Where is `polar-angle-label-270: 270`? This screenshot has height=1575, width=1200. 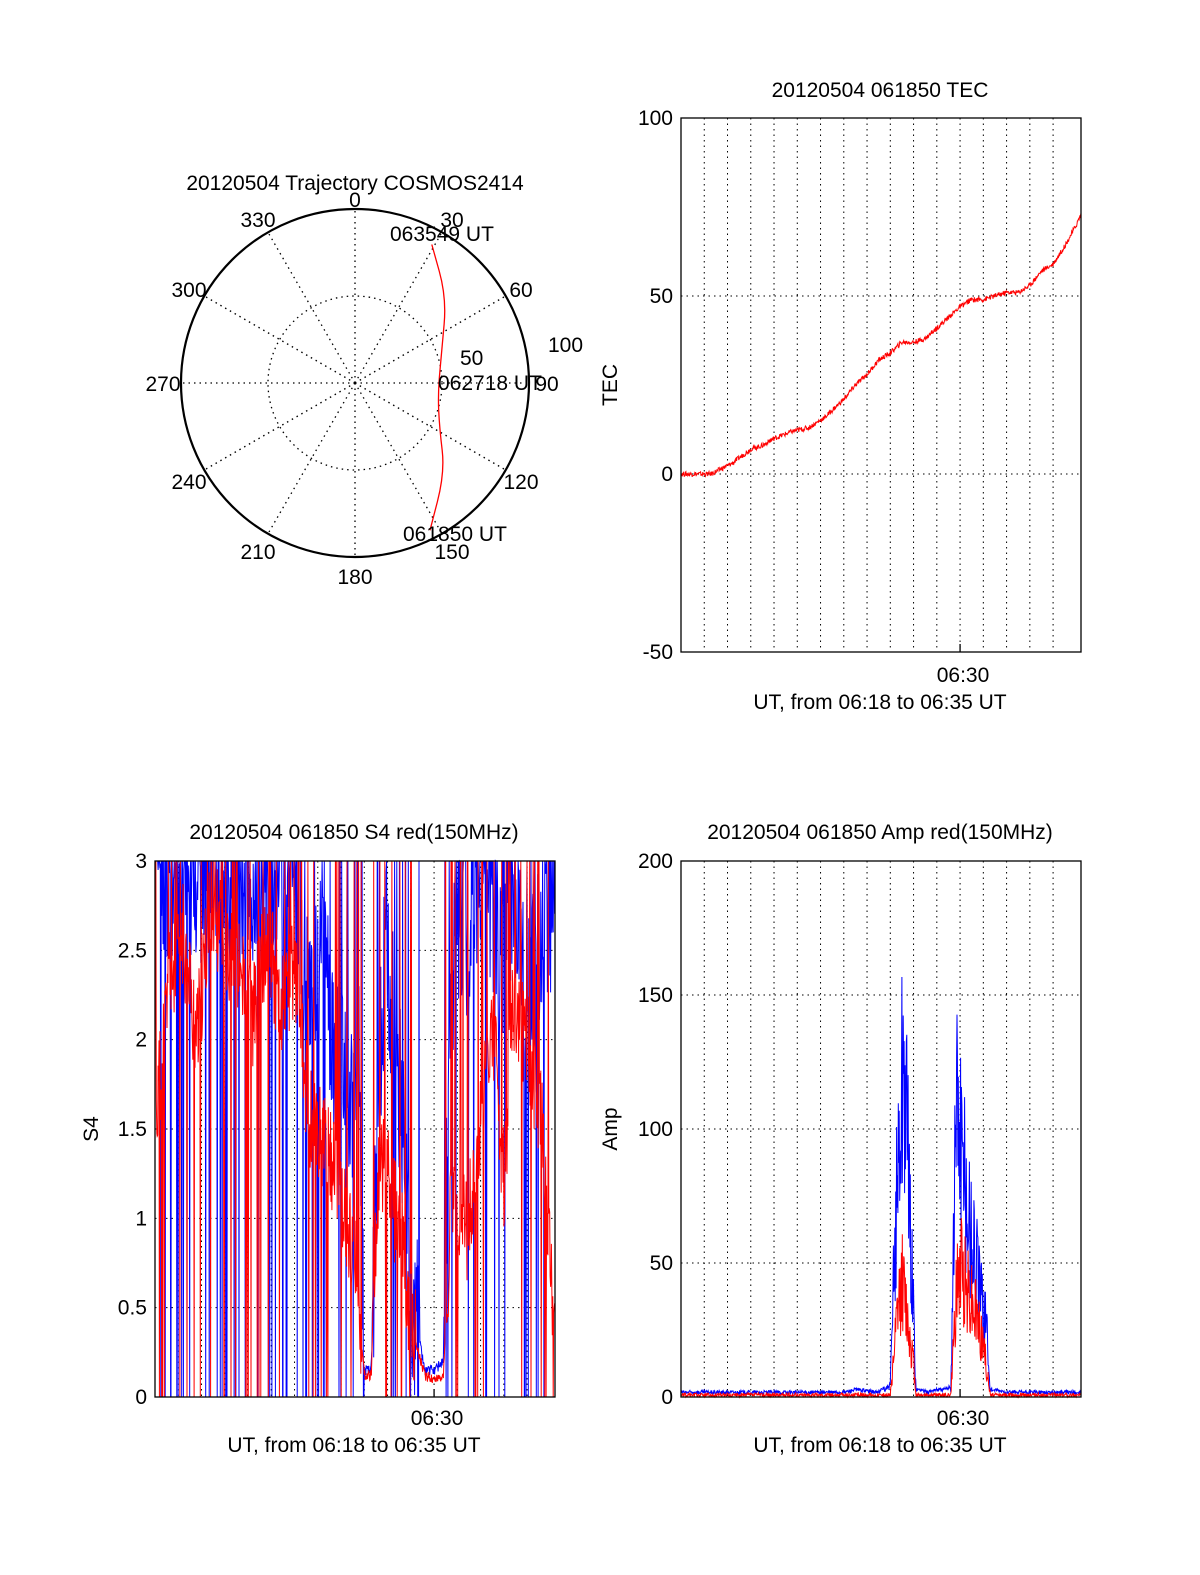
polar-angle-label-270: 270 is located at coordinates (162, 384).